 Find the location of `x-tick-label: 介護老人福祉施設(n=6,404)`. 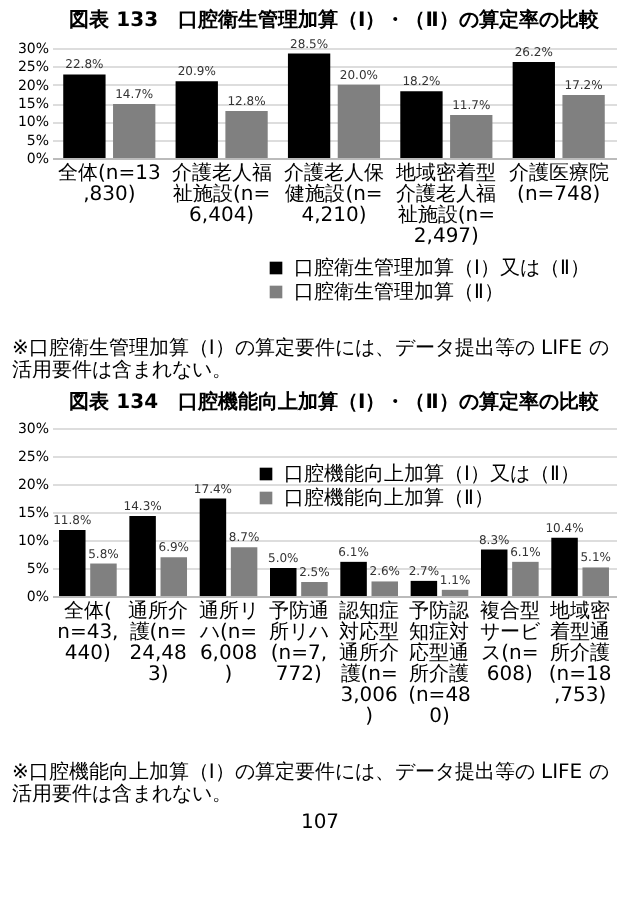

x-tick-label: 介護老人福祉施設(n=6,404) is located at coordinates (221, 194).